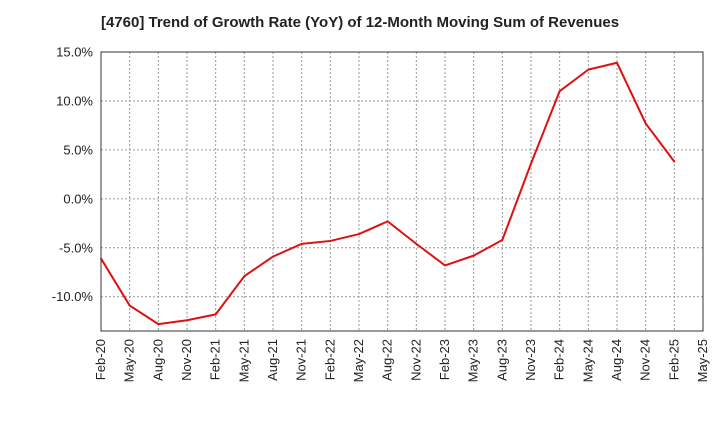 The width and height of the screenshot is (720, 440). Describe the element at coordinates (157, 360) in the screenshot. I see `x-tick-label: Aug-20` at that location.